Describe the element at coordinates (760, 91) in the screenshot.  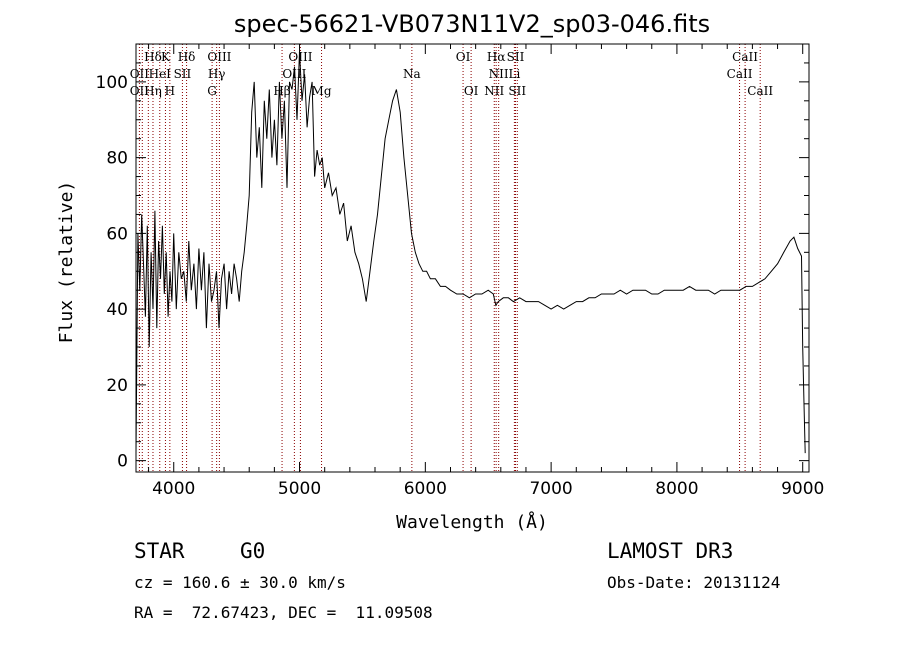
I see `line-label-lines_row3-9: CaII` at that location.